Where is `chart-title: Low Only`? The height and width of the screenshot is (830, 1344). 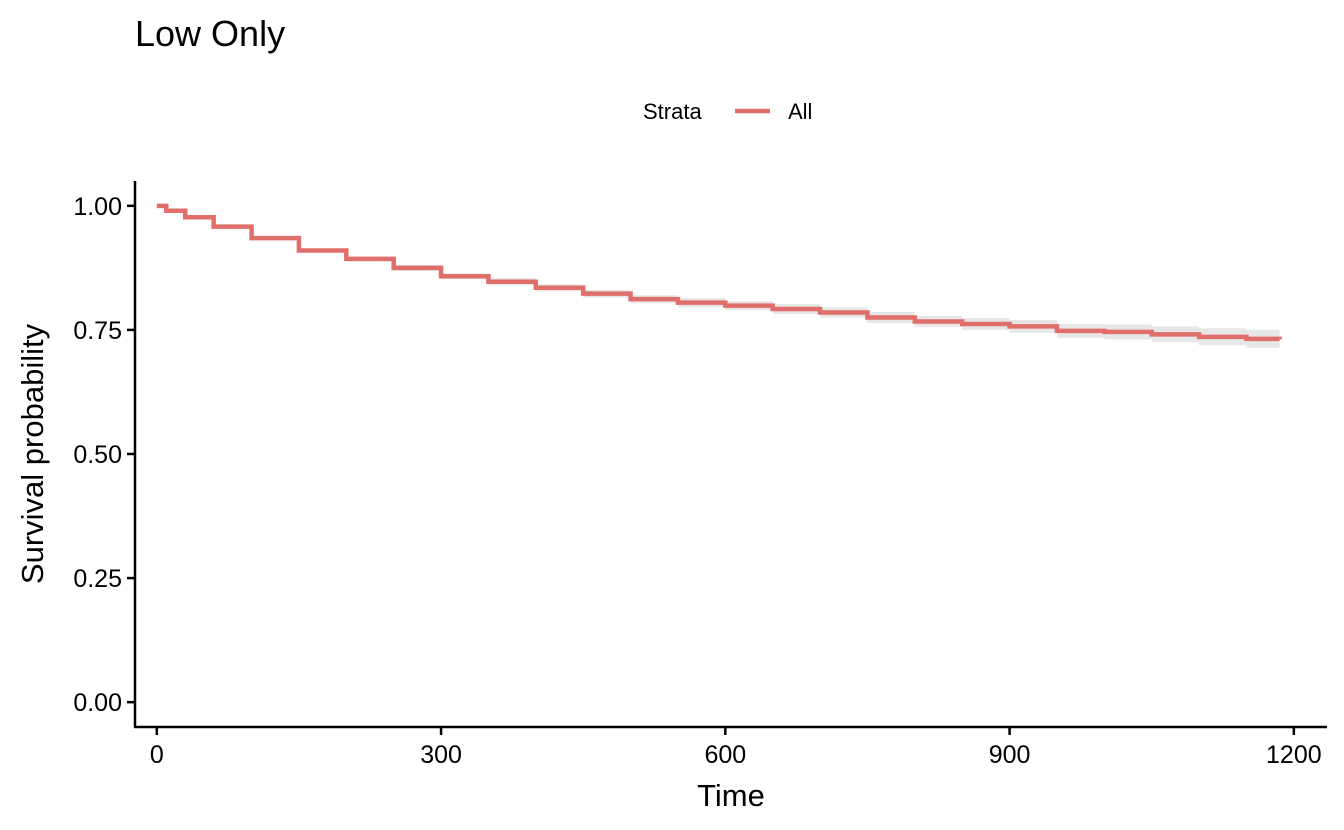 chart-title: Low Only is located at coordinates (210, 33).